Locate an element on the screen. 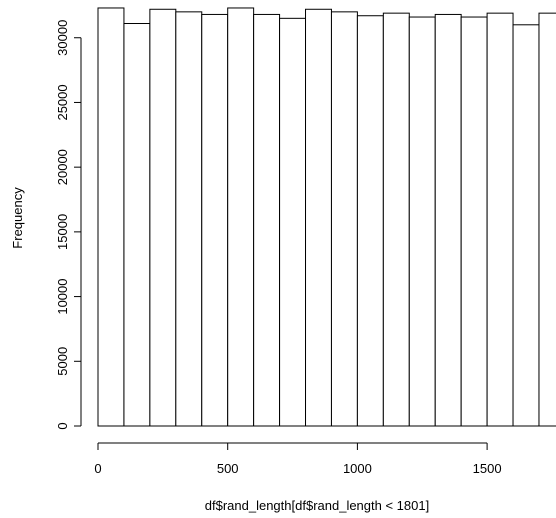 This screenshot has width=556, height=518. y-tick-label: 0 is located at coordinates (62, 425).